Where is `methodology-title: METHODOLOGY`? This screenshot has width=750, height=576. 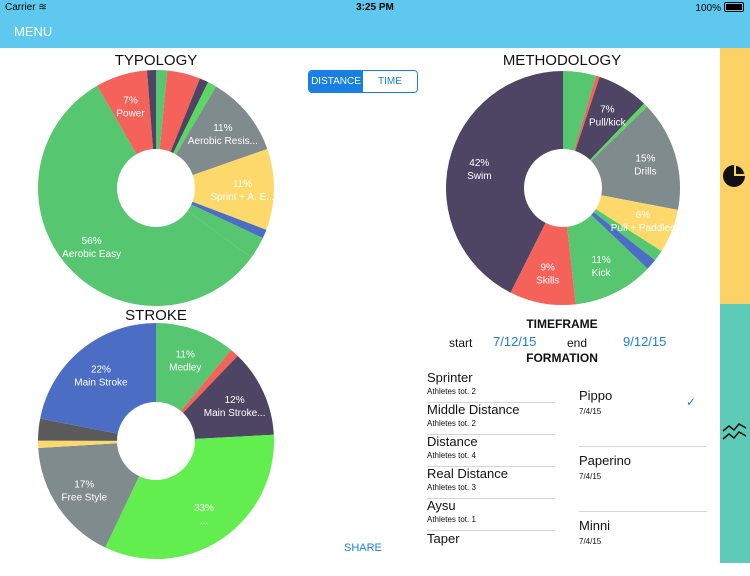 methodology-title: METHODOLOGY is located at coordinates (562, 60).